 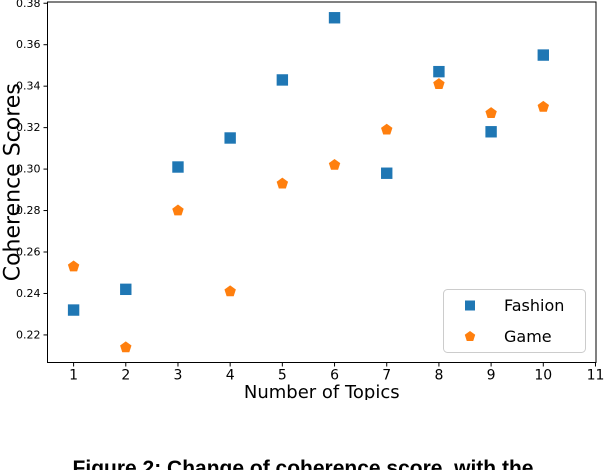 What do you see at coordinates (514, 321) in the screenshot?
I see `legend-box` at bounding box center [514, 321].